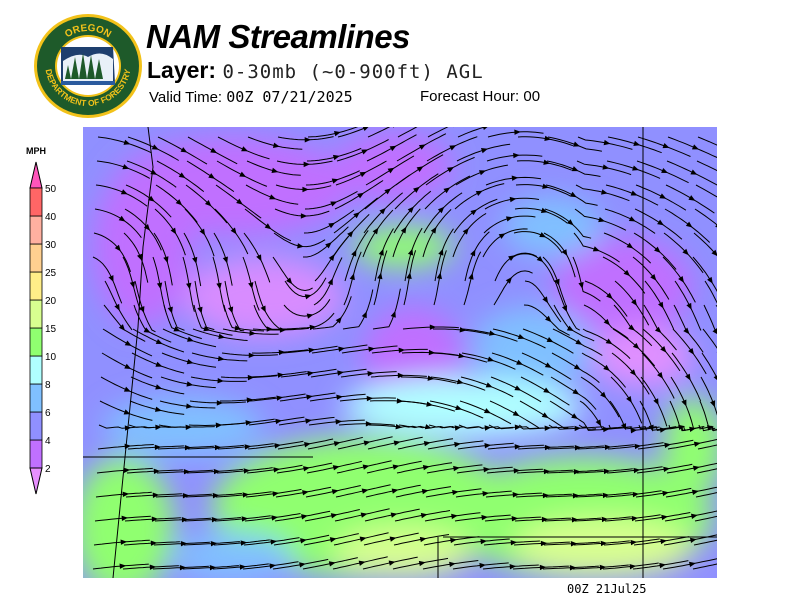 The width and height of the screenshot is (800, 600). I want to click on legend-swatch, so click(36, 426).